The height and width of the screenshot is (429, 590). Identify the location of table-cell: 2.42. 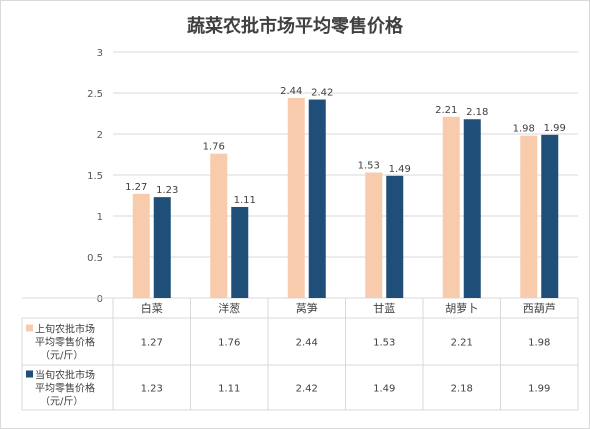
(307, 389).